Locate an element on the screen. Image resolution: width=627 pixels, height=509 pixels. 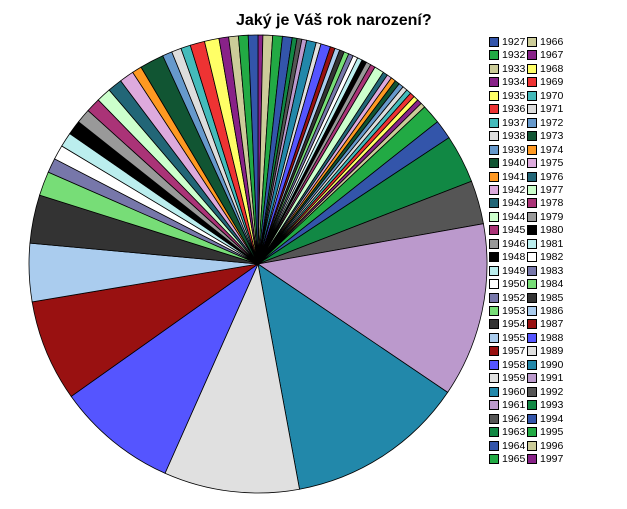
legend-swatch-1992 is located at coordinates (532, 391).